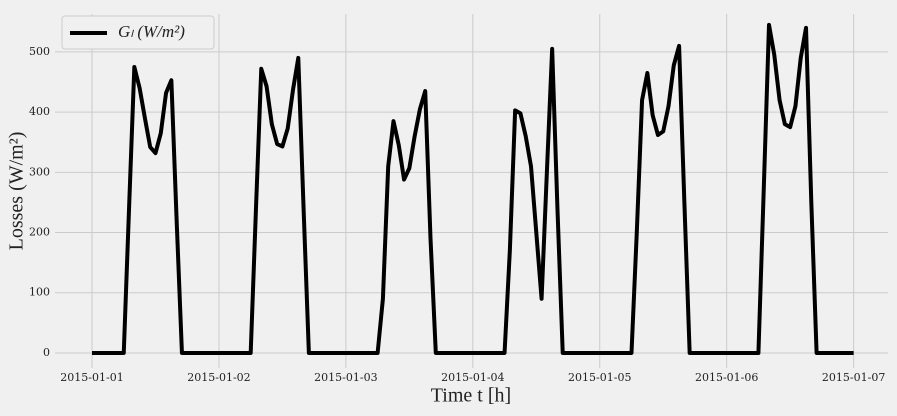 This screenshot has height=416, width=897. I want to click on y-tick-label: 500, so click(39, 51).